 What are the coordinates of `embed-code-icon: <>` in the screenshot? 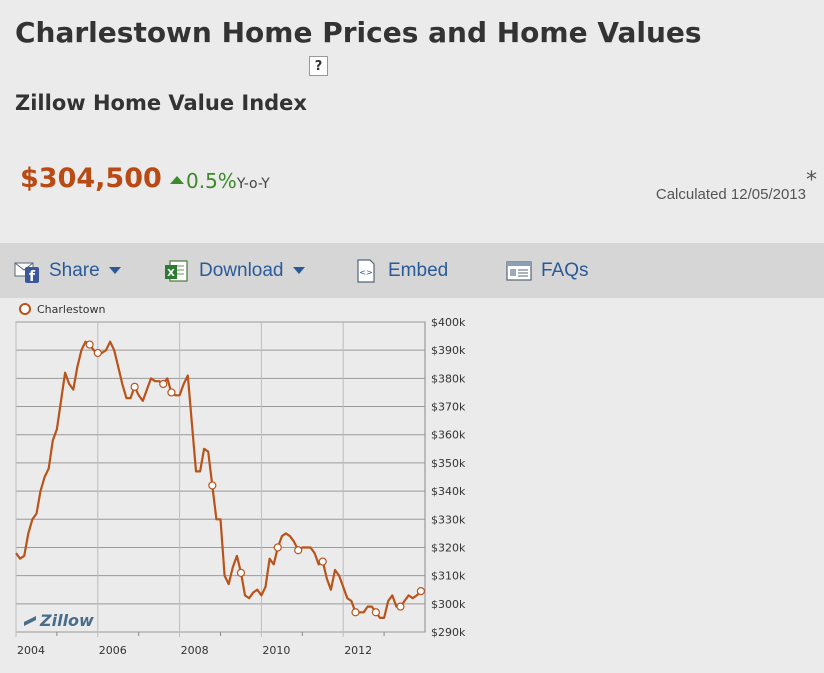 It's located at (366, 271).